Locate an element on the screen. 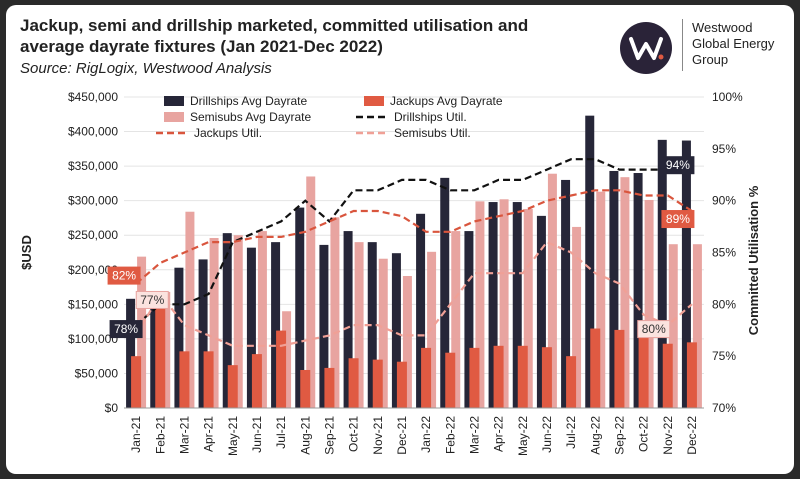  y-tick-label: $50,000 is located at coordinates (97, 373).